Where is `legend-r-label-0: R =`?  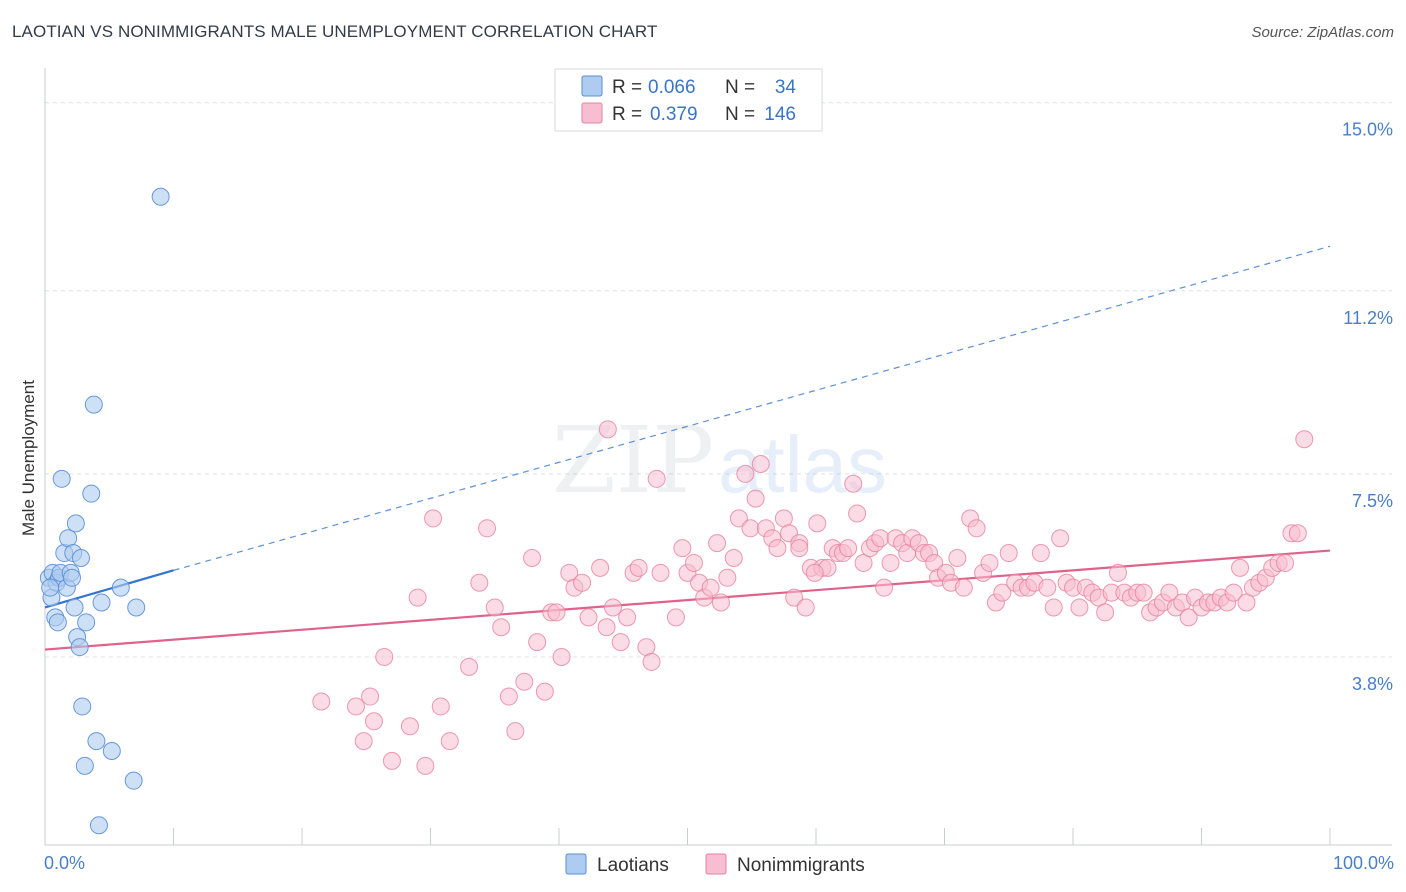 legend-r-label-0: R = is located at coordinates (627, 87).